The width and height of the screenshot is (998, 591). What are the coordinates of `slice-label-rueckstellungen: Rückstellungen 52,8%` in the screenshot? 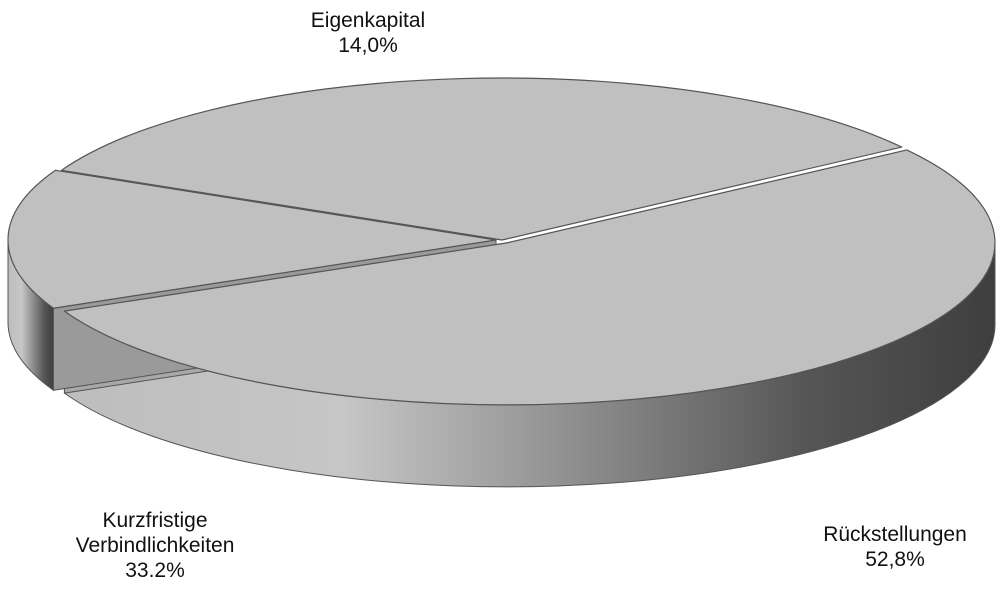 It's located at (895, 547).